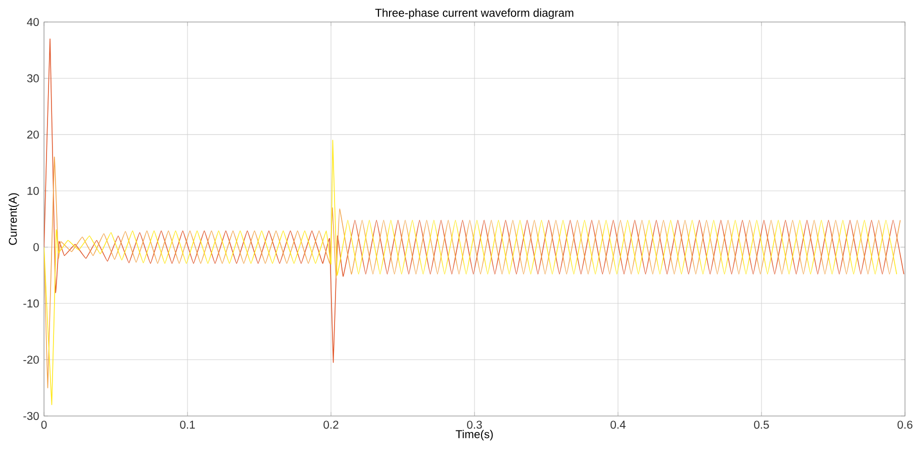 The image size is (915, 452). What do you see at coordinates (31, 416) in the screenshot?
I see `y-tick-label: -30` at bounding box center [31, 416].